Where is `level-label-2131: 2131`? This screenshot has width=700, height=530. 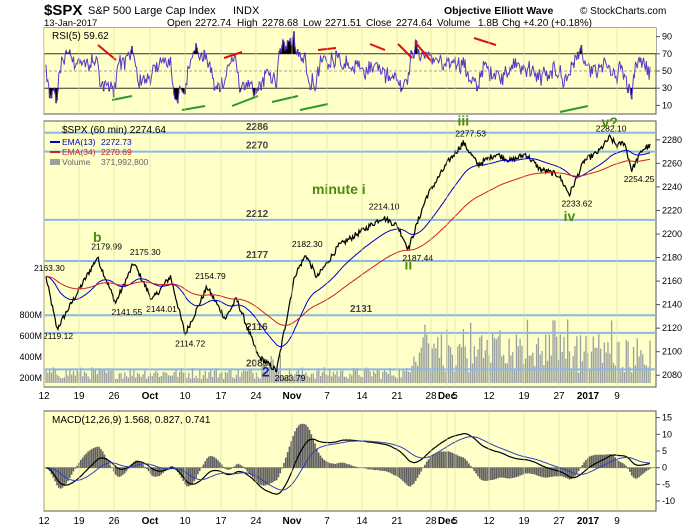 level-label-2131: 2131 is located at coordinates (361, 309).